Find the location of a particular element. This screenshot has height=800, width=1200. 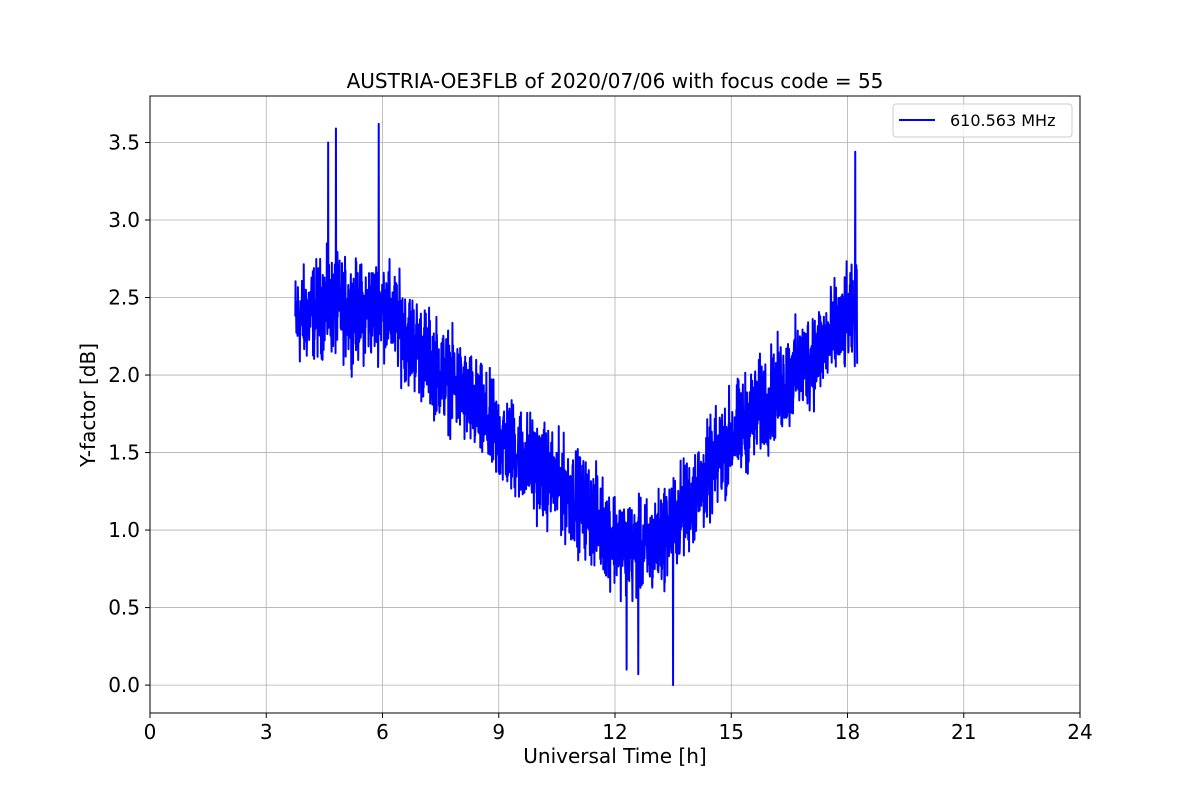

legend-box is located at coordinates (982, 120).